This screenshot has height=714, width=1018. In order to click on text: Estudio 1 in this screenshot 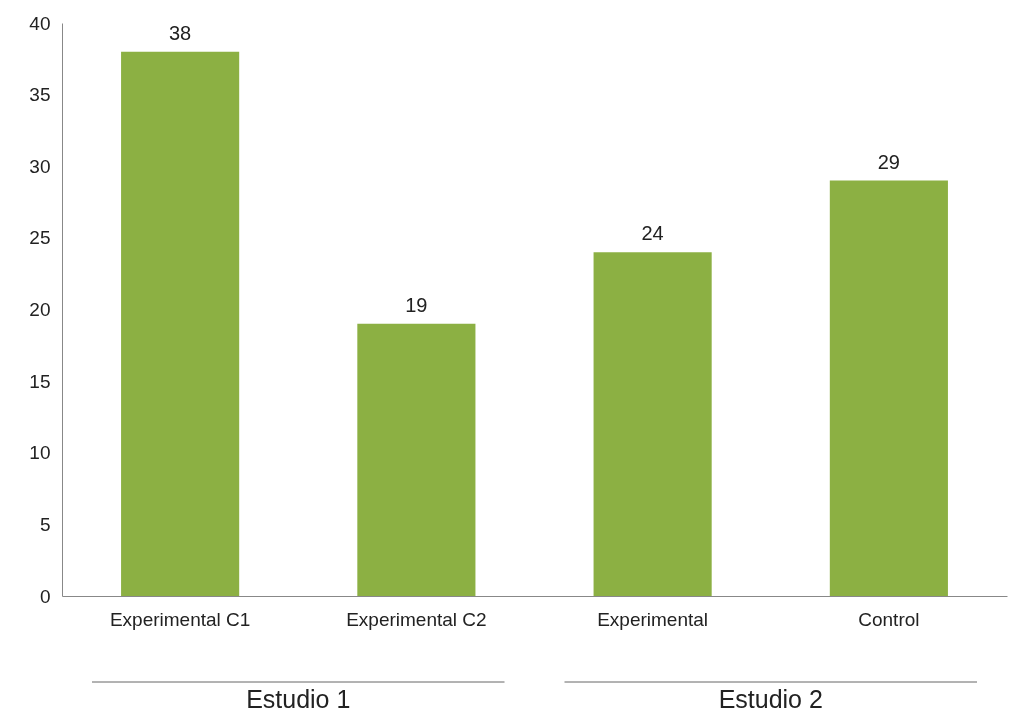, I will do `click(298, 699)`.